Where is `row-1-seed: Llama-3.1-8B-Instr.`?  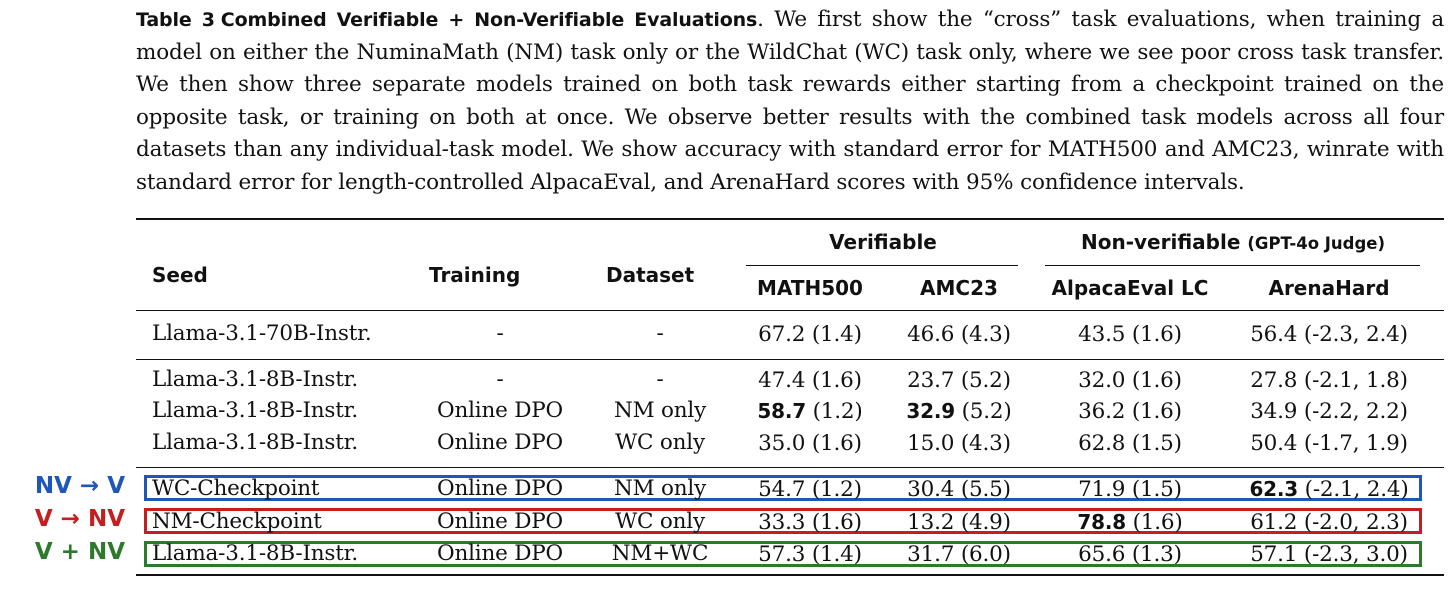
row-1-seed: Llama-3.1-8B-Instr. is located at coordinates (255, 379).